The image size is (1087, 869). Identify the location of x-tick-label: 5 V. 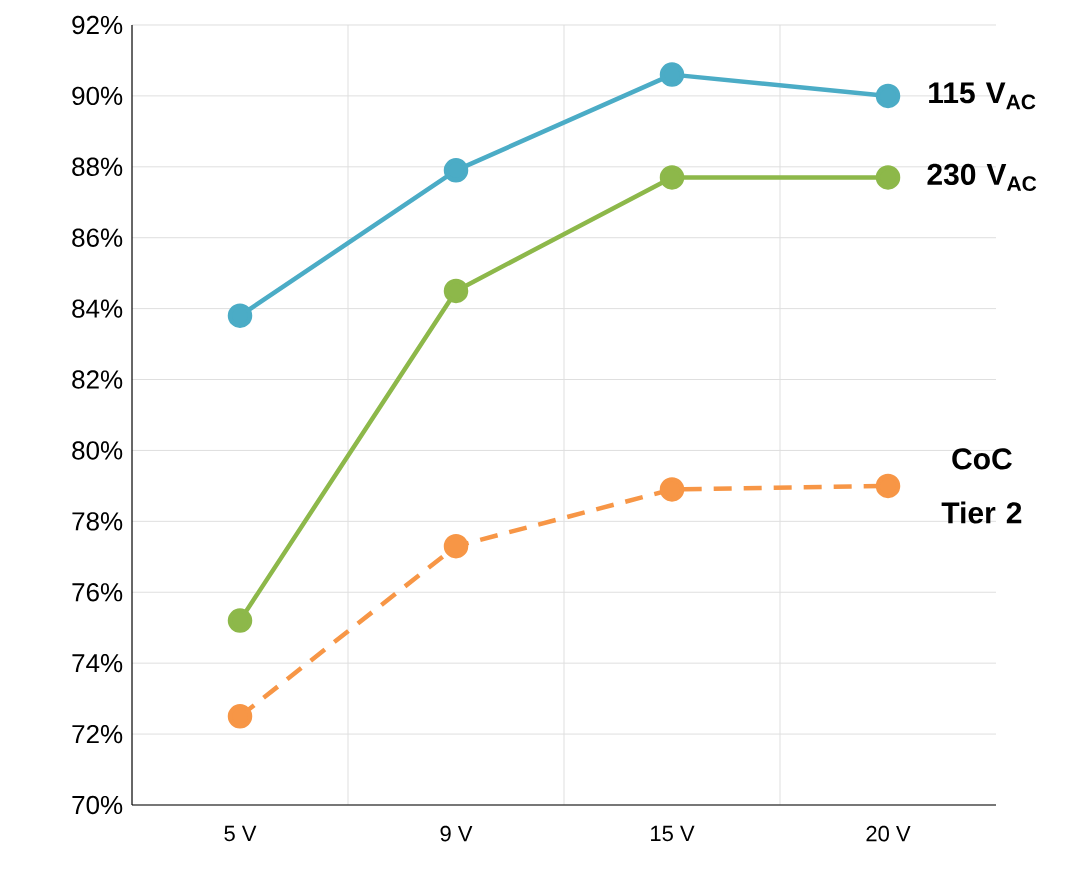
(240, 833).